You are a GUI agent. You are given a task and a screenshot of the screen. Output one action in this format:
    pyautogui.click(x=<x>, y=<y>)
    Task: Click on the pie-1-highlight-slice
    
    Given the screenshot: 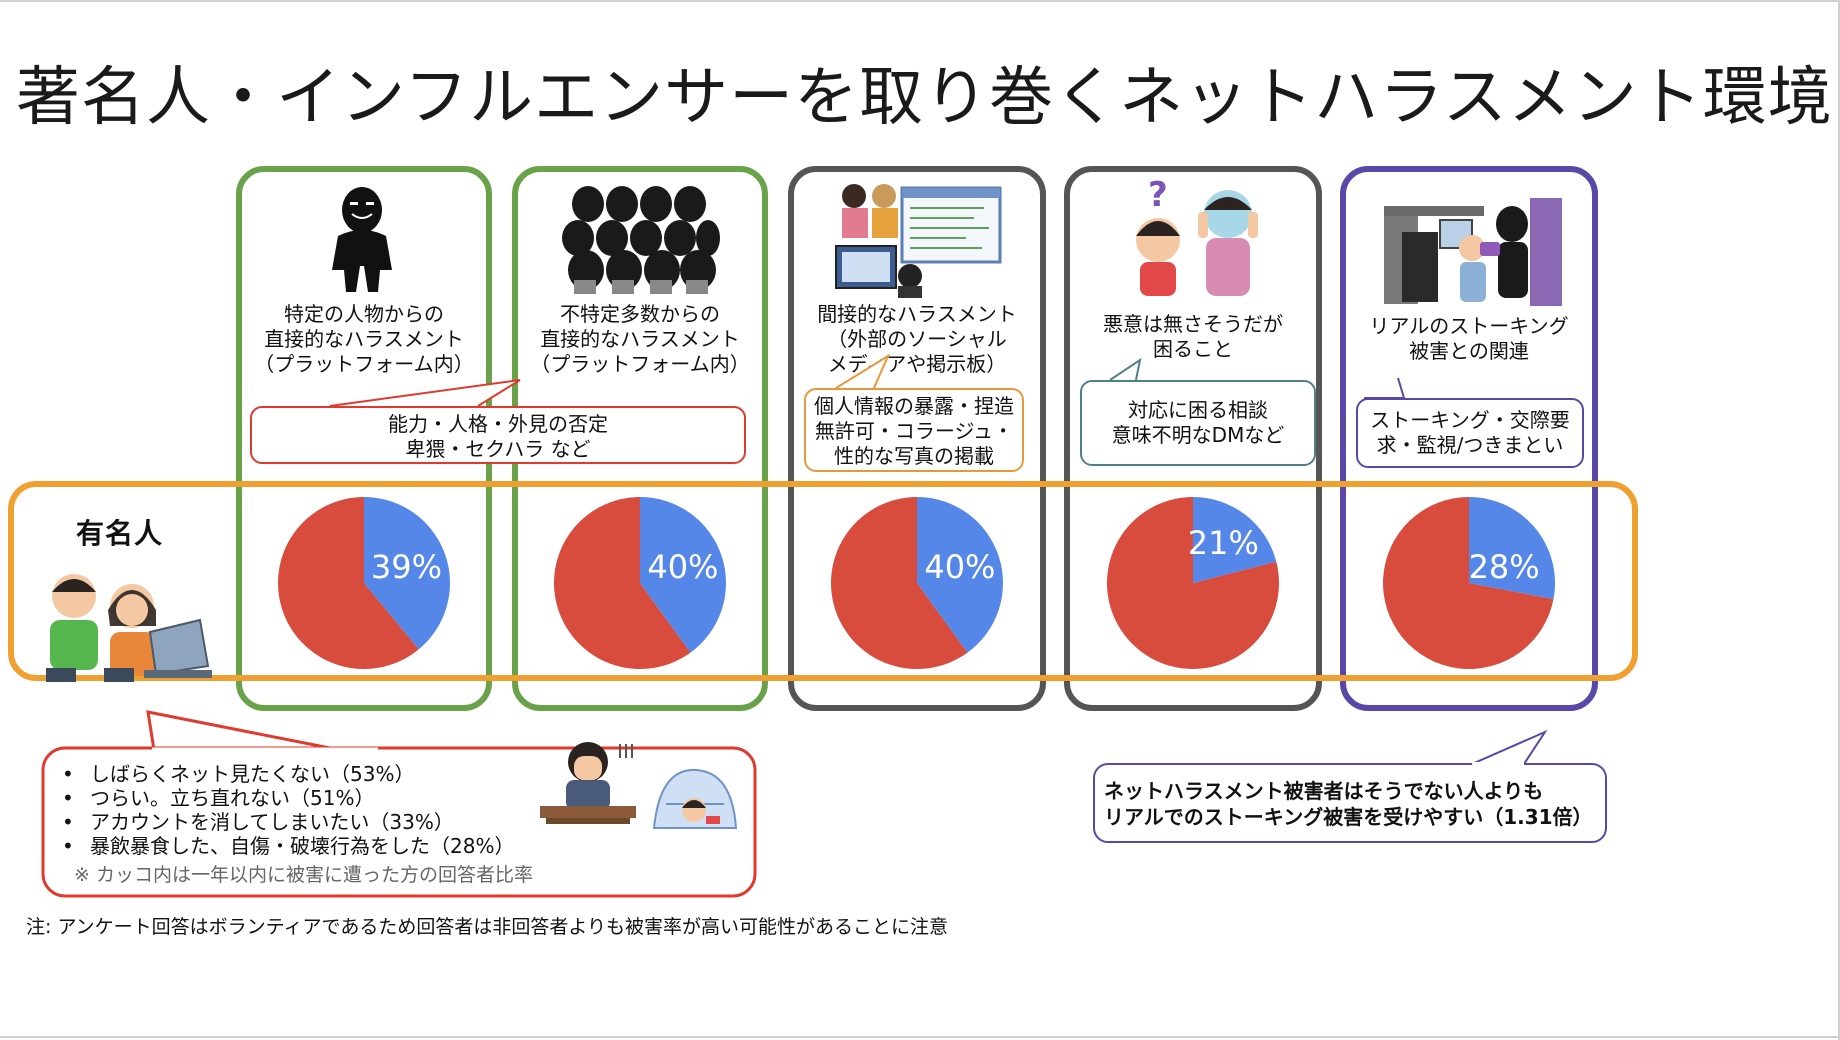 What is the action you would take?
    pyautogui.click(x=407, y=573)
    